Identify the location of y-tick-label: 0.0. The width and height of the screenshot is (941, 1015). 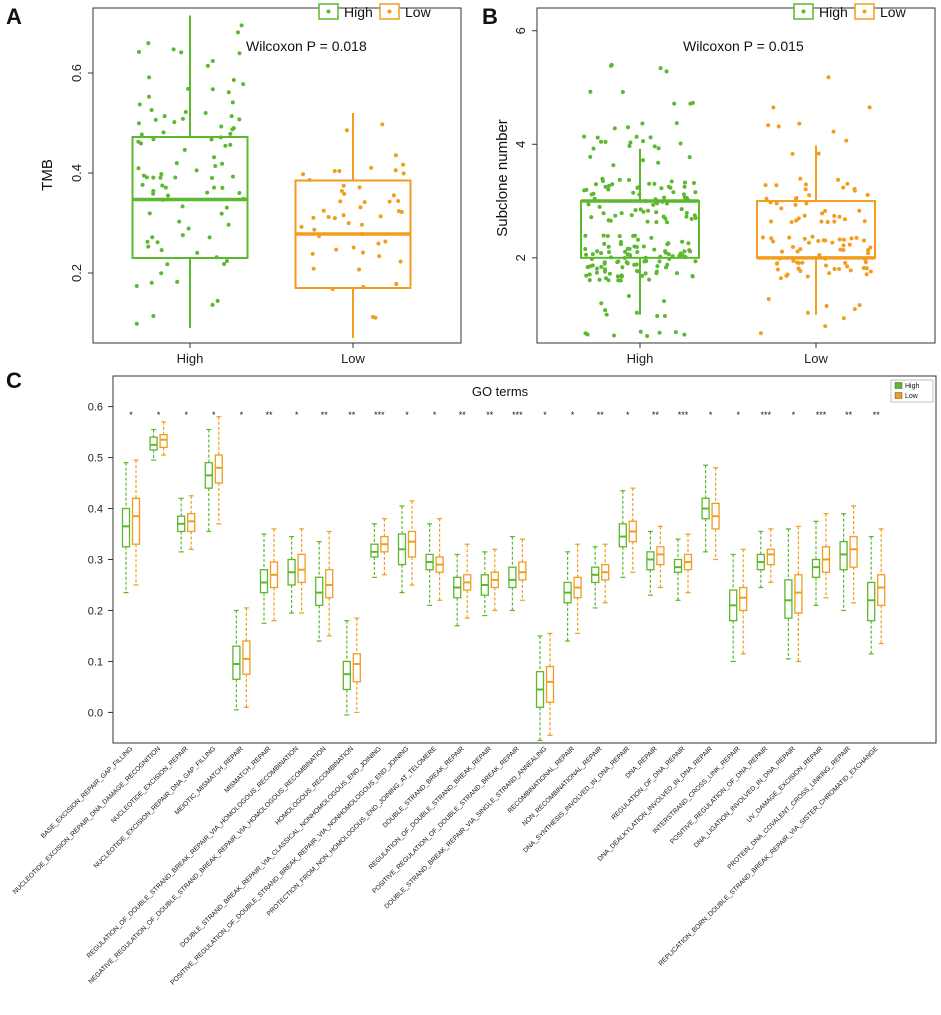
(95, 713).